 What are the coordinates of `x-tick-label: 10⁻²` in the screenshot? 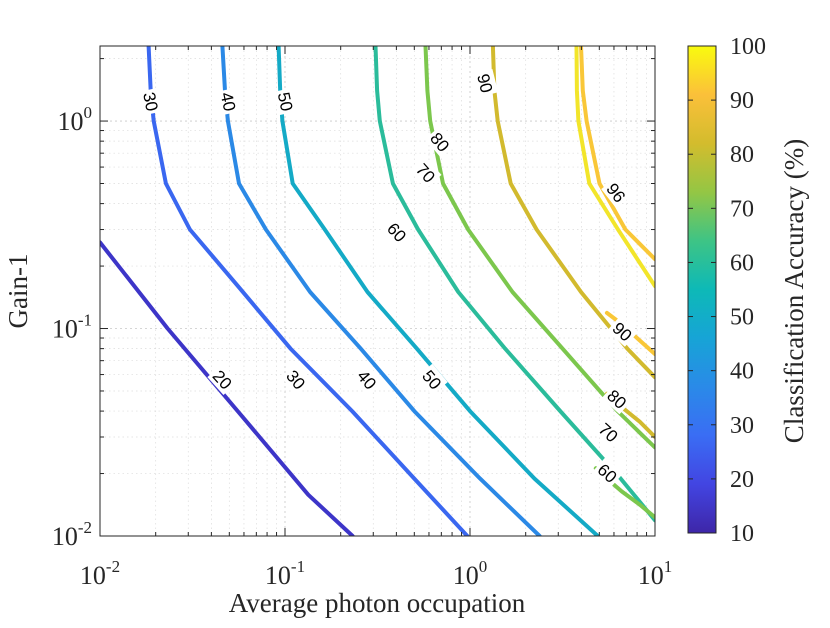 It's located at (100, 573).